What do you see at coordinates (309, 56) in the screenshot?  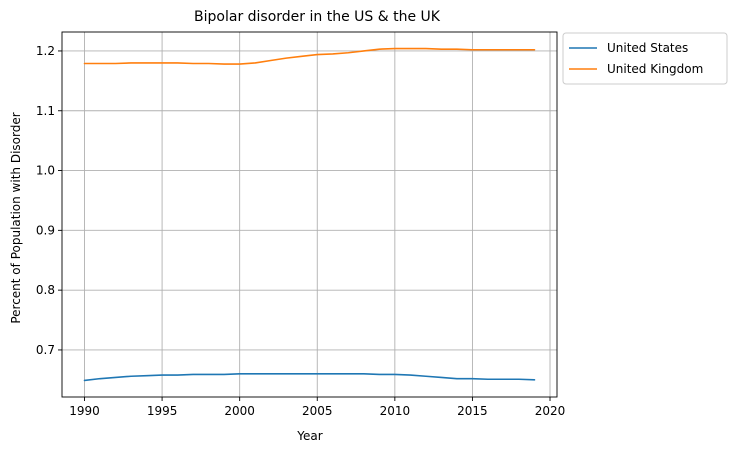 I see `series-line-united-kingdom` at bounding box center [309, 56].